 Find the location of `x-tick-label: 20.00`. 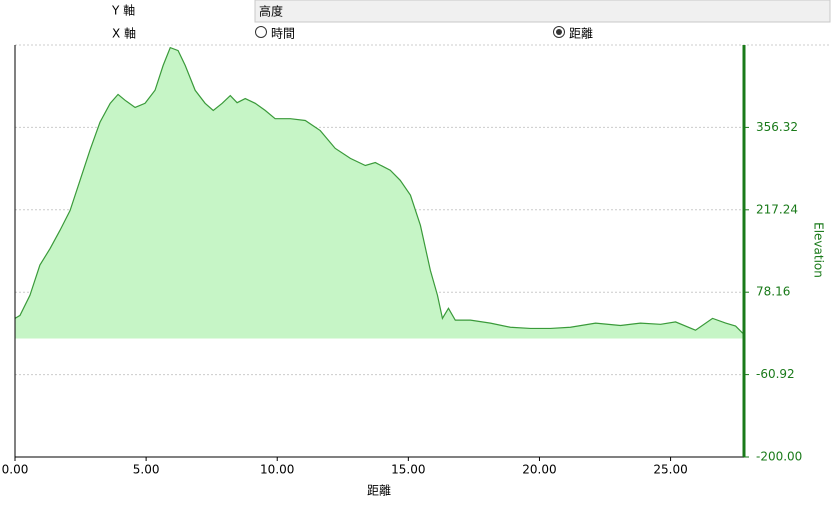

x-tick-label: 20.00 is located at coordinates (539, 470).